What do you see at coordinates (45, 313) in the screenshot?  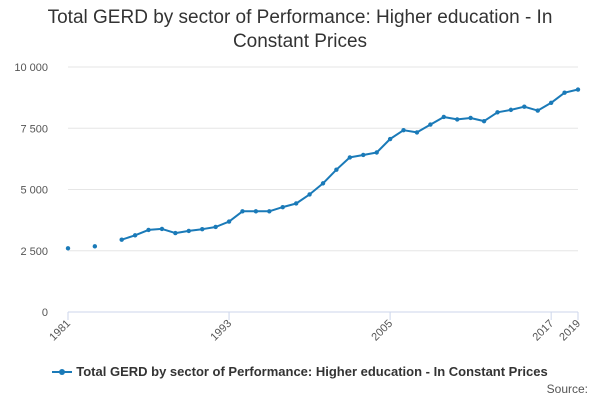 I see `y-tick-label: 0` at bounding box center [45, 313].